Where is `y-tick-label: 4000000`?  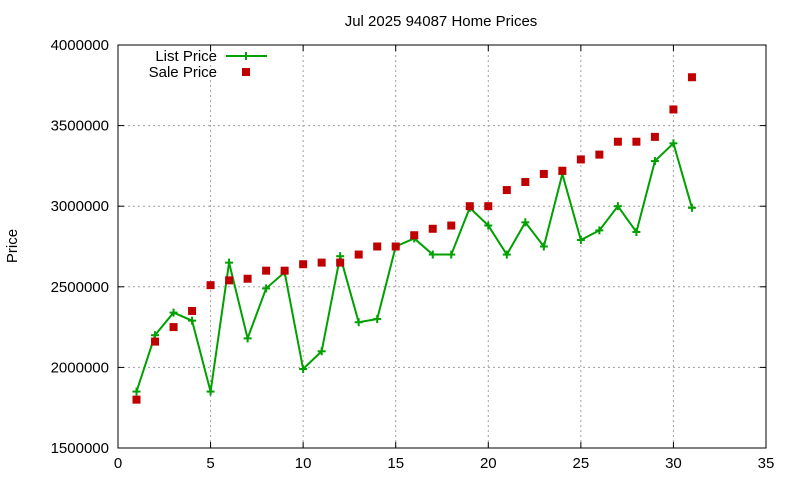
y-tick-label: 4000000 is located at coordinates (80, 45).